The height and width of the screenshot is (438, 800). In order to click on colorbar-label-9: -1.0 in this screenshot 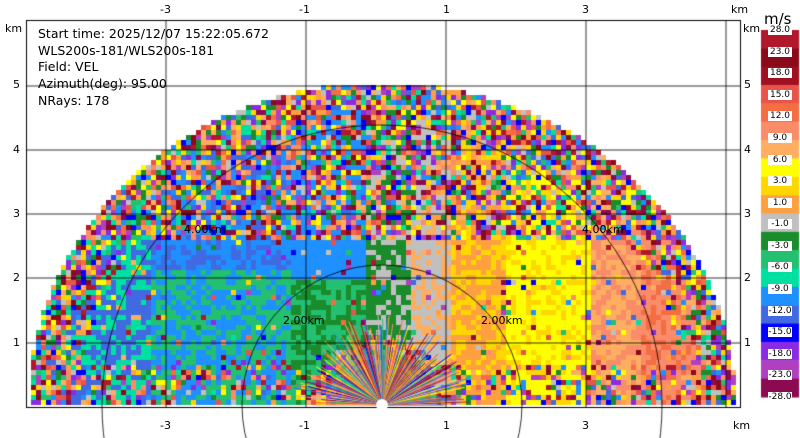, I will do `click(780, 224)`.